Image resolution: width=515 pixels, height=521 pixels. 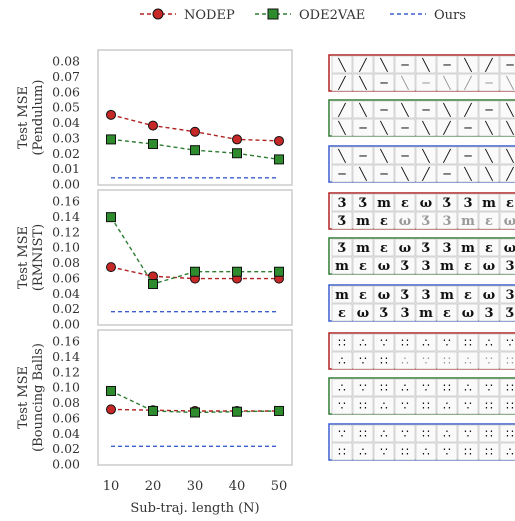 I want to click on y-axis-label: Test MSE(Bouncing Balls), so click(x=31, y=397).